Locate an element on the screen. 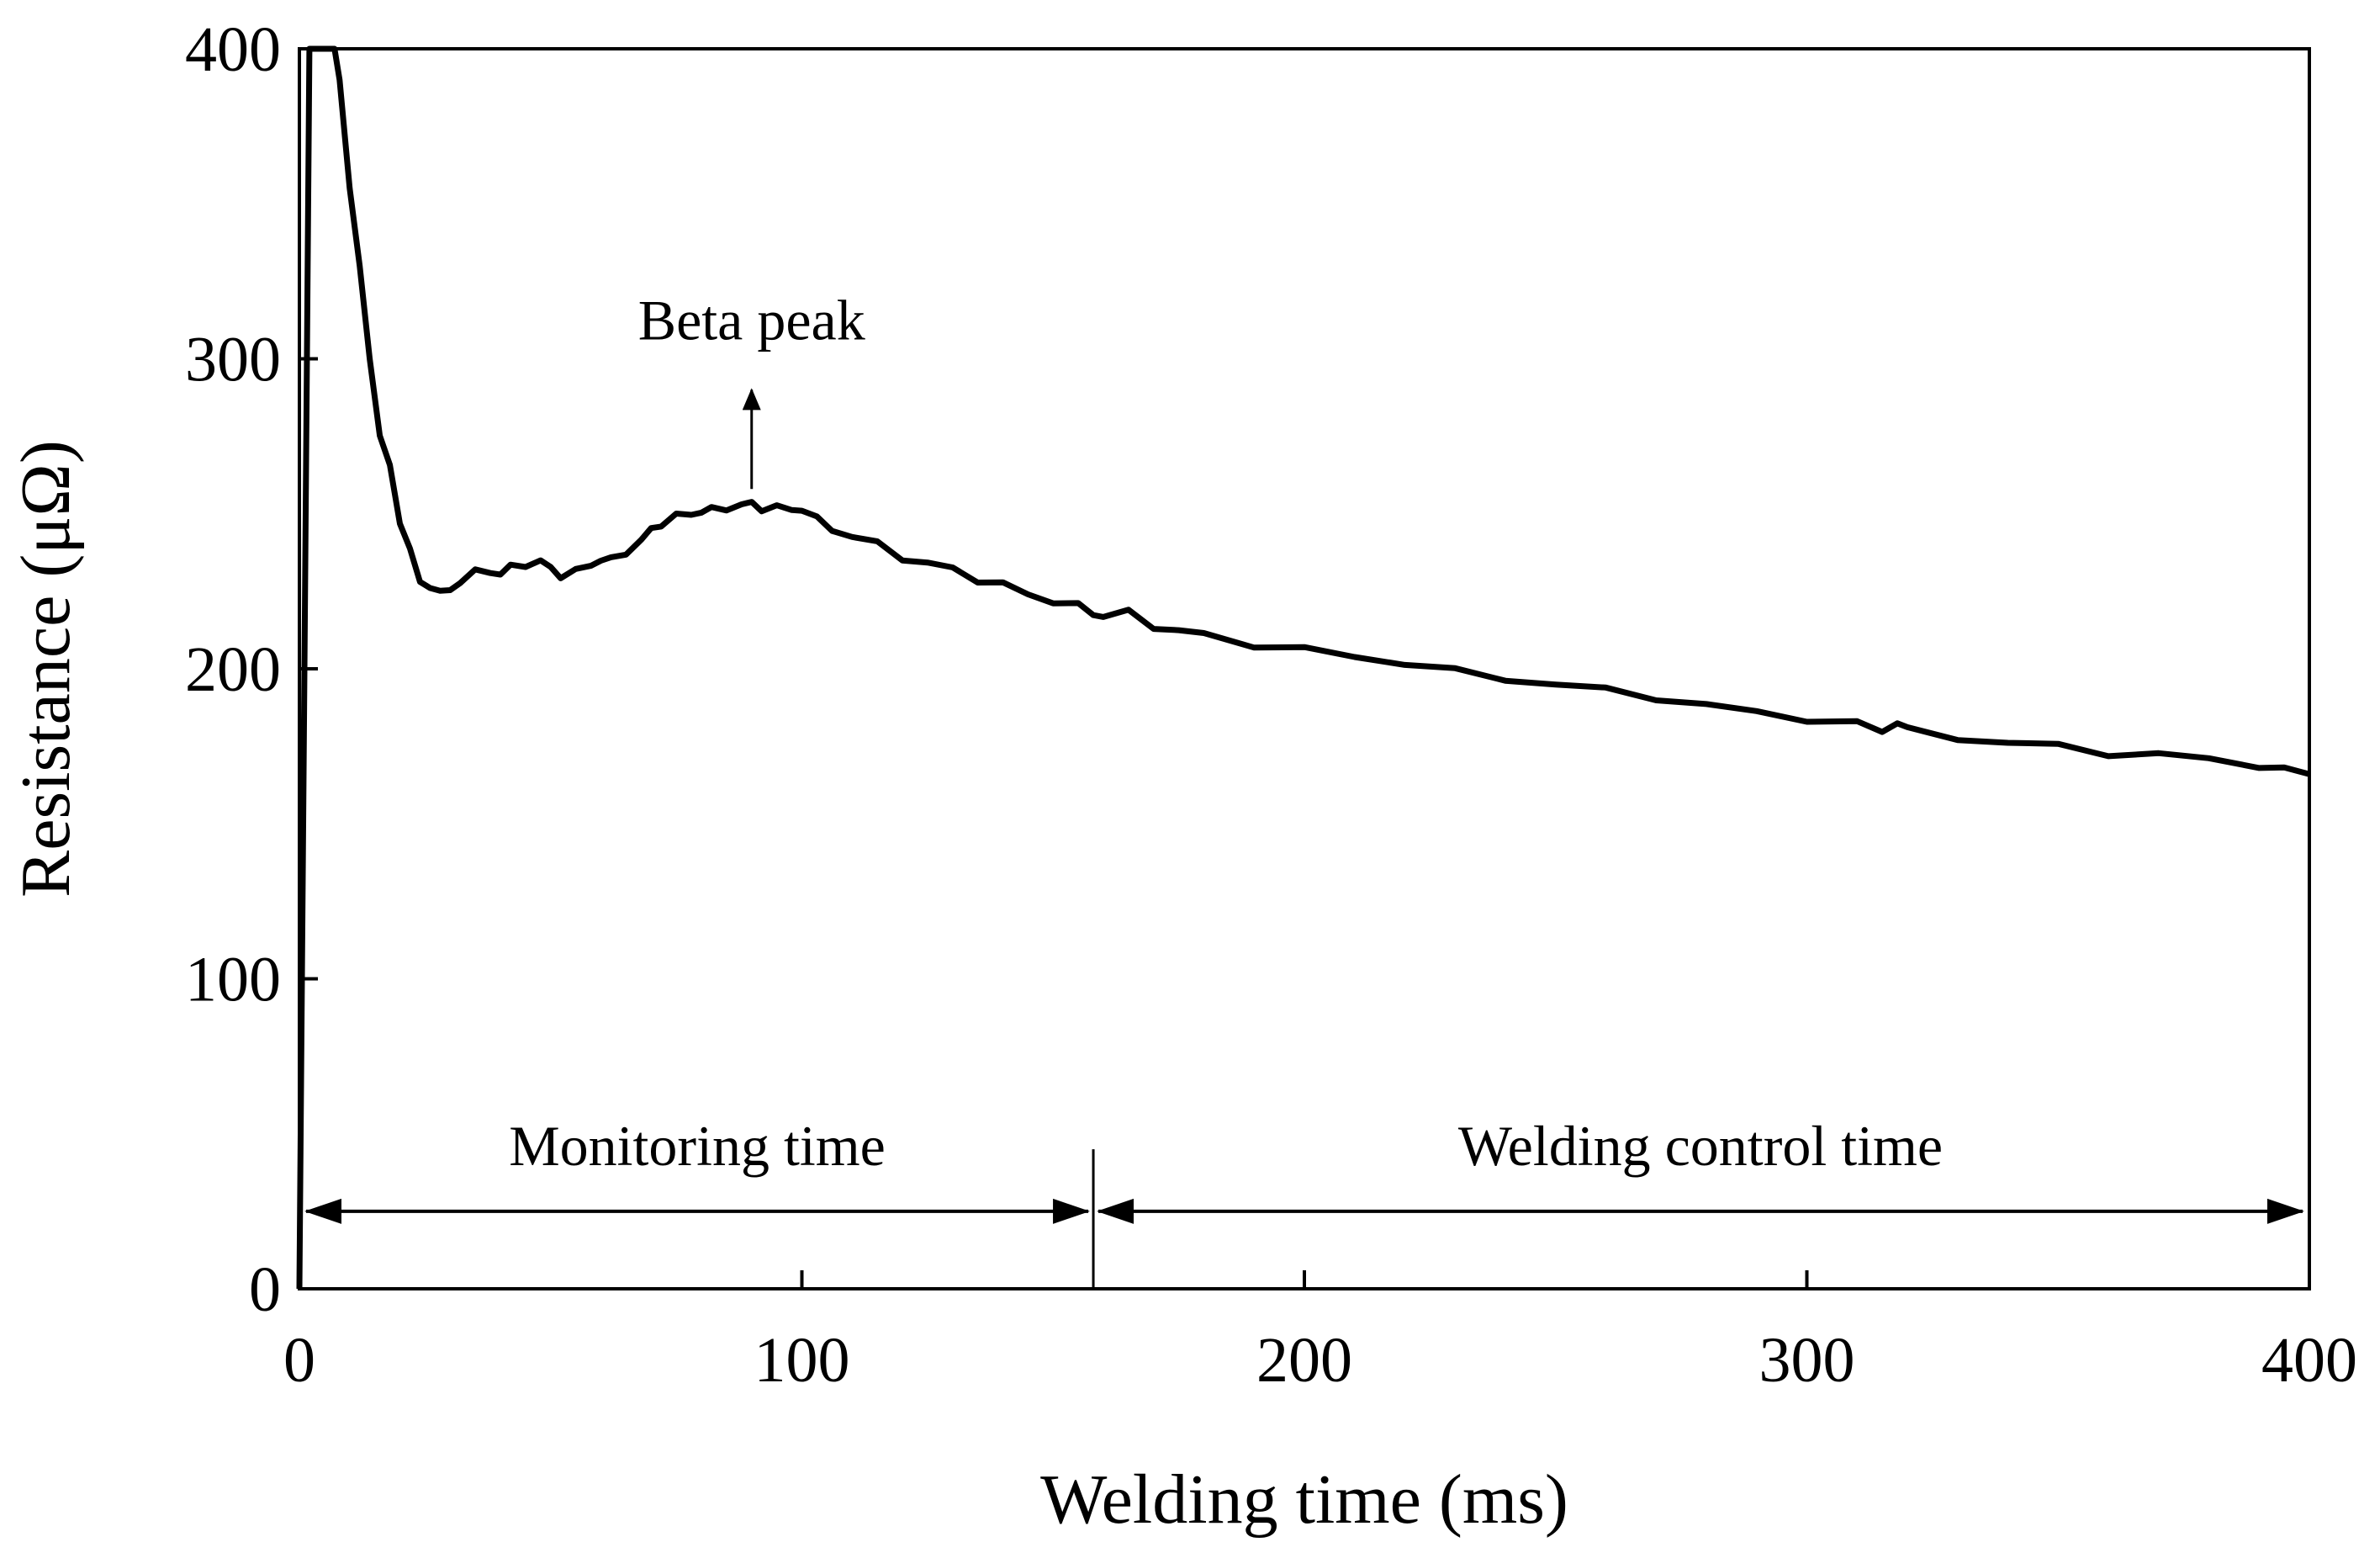  y-axis-title: Resistance (μΩ) is located at coordinates (46, 669).